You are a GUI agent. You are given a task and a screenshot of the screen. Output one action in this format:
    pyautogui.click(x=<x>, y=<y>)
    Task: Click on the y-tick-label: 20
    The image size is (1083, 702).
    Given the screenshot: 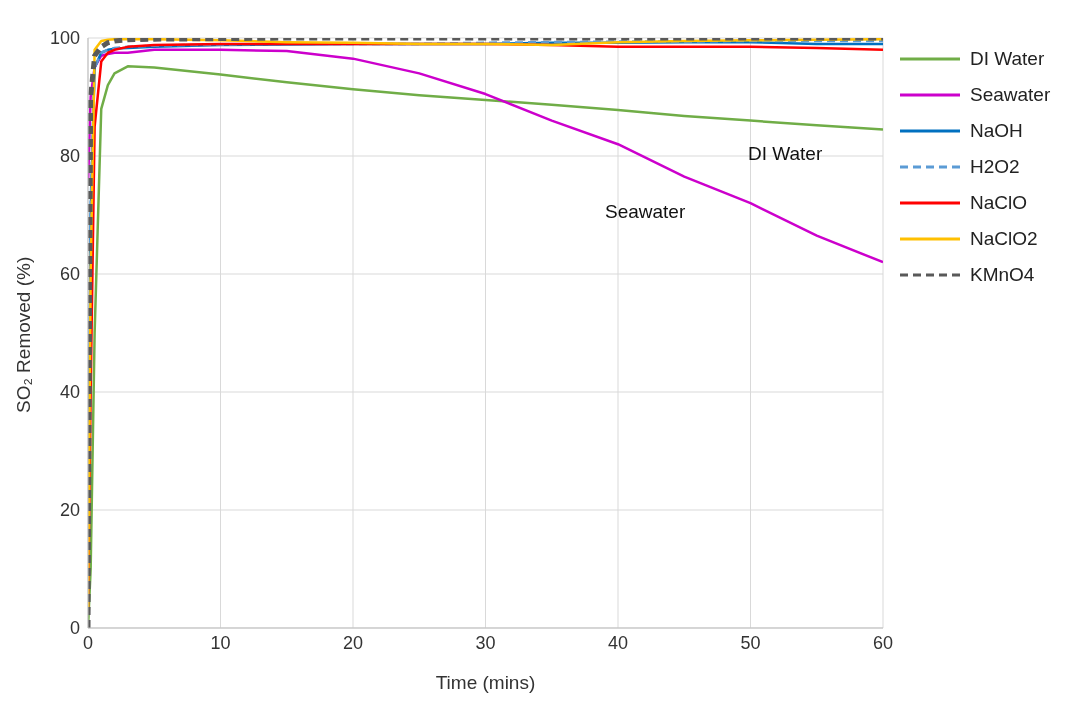 What is the action you would take?
    pyautogui.click(x=69, y=510)
    